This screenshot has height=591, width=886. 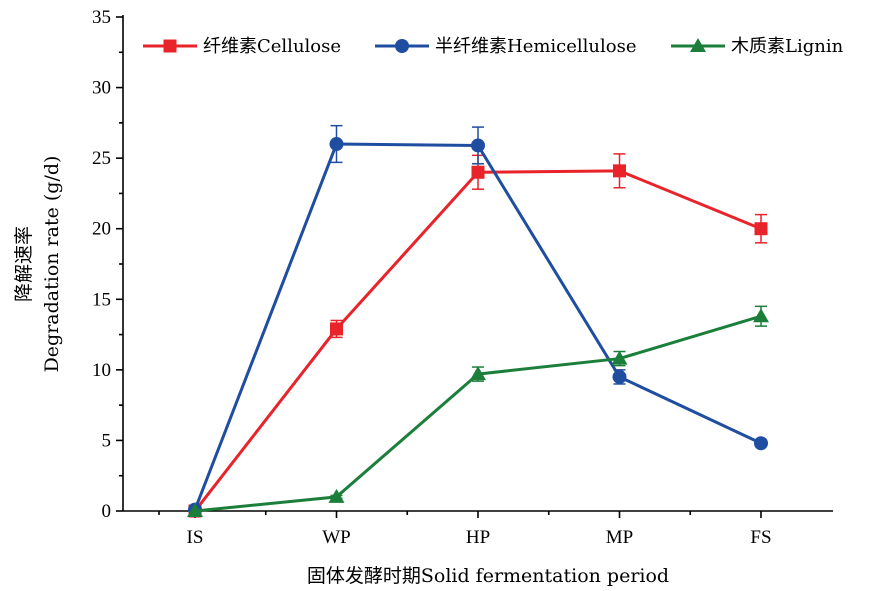 What do you see at coordinates (760, 537) in the screenshot?
I see `x-tick-label: FS` at bounding box center [760, 537].